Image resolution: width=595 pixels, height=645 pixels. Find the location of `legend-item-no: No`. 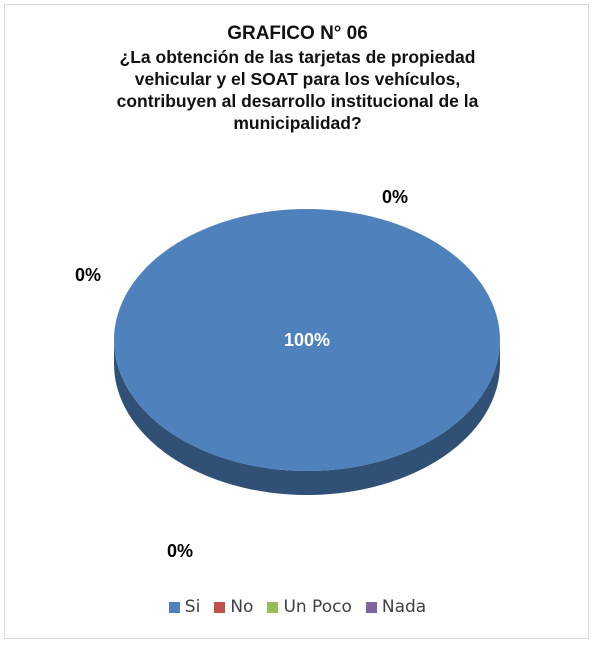

legend-item-no: No is located at coordinates (233, 607).